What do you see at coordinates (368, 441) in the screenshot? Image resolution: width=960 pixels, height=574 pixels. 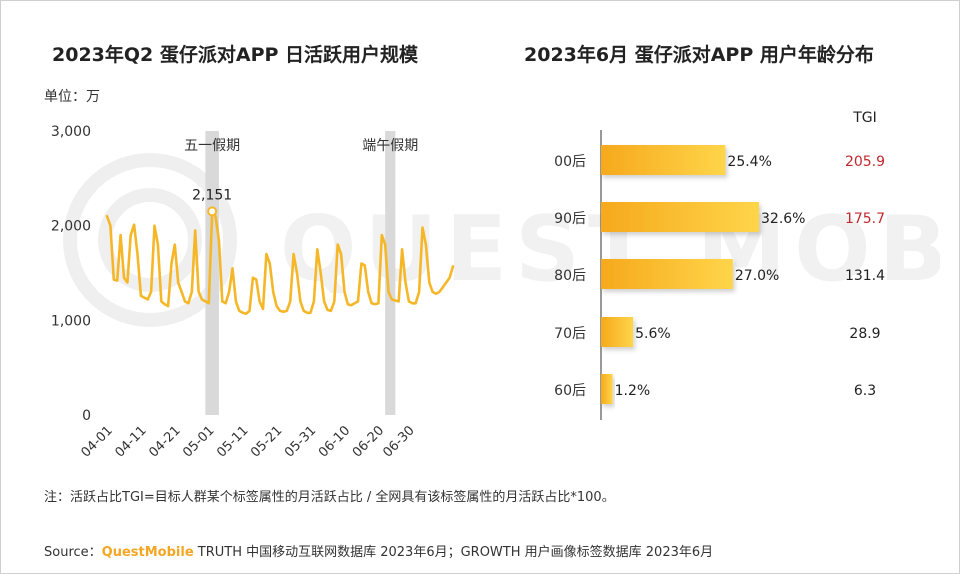 I see `x-tick-label: 06-20` at bounding box center [368, 441].